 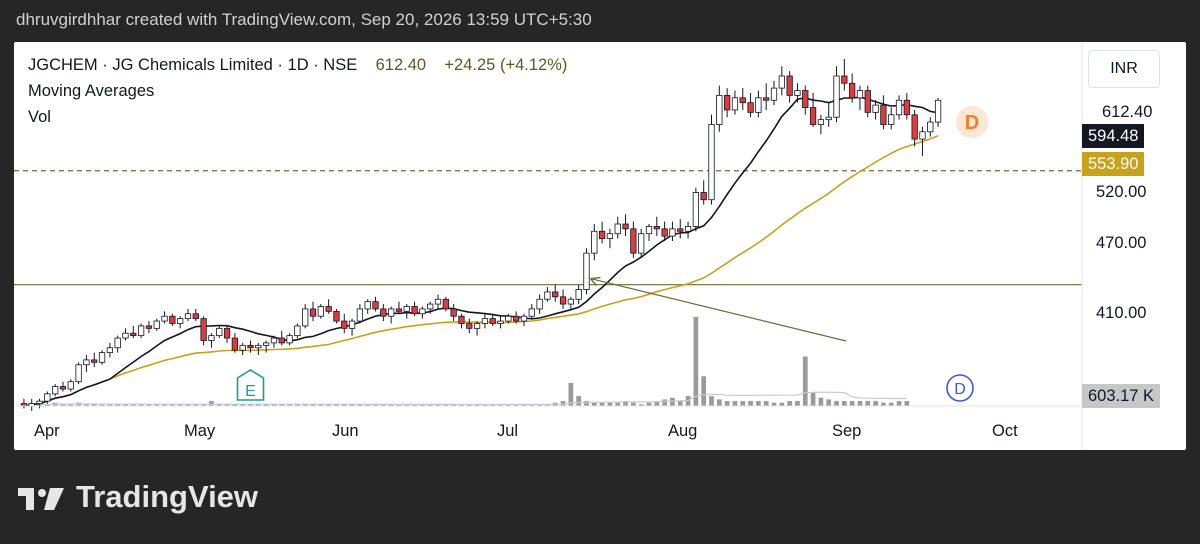 What do you see at coordinates (718, 310) in the screenshot?
I see `trend-arrow-line` at bounding box center [718, 310].